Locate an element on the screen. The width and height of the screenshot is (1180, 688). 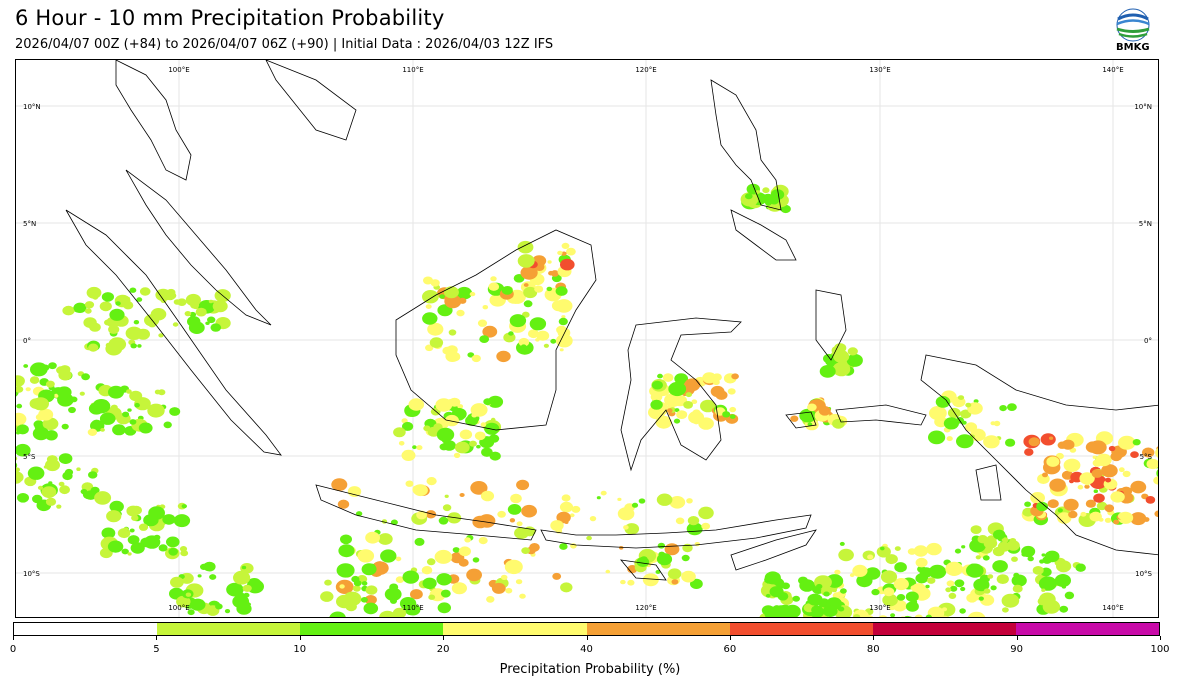
colorbar is located at coordinates (586, 629).